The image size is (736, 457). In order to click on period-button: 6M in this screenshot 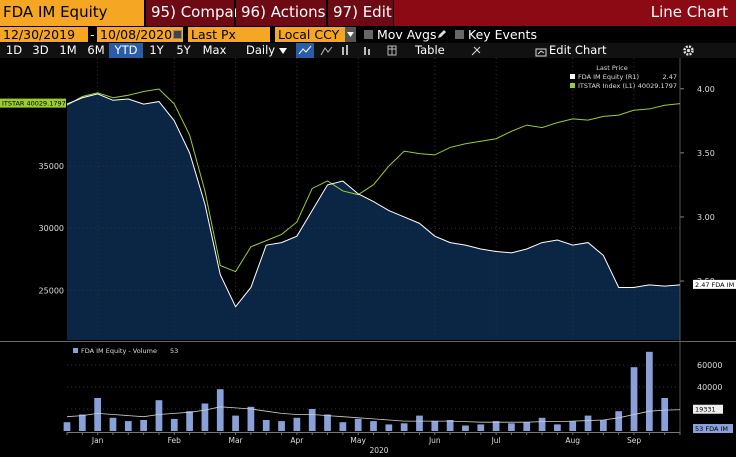, I will do `click(96, 50)`.